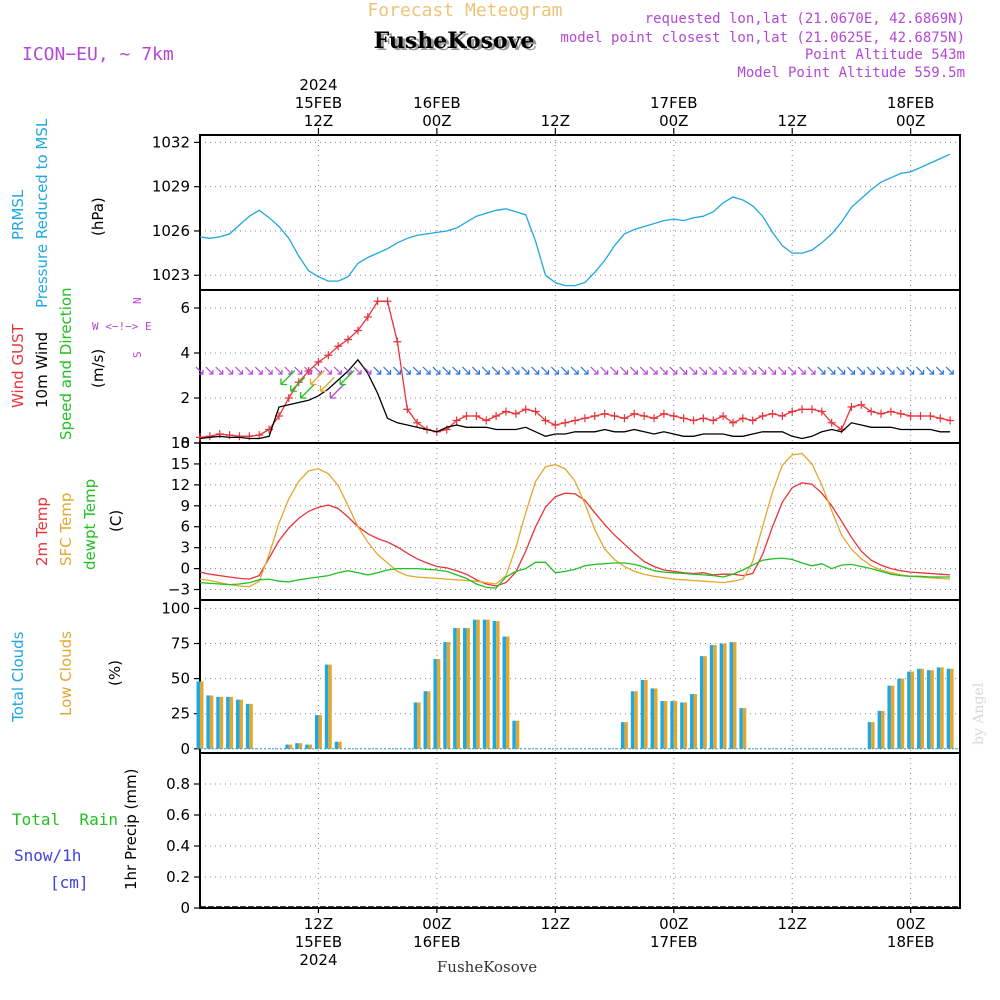 The width and height of the screenshot is (1000, 1000). What do you see at coordinates (580, 521) in the screenshot?
I see `temperature-frame` at bounding box center [580, 521].